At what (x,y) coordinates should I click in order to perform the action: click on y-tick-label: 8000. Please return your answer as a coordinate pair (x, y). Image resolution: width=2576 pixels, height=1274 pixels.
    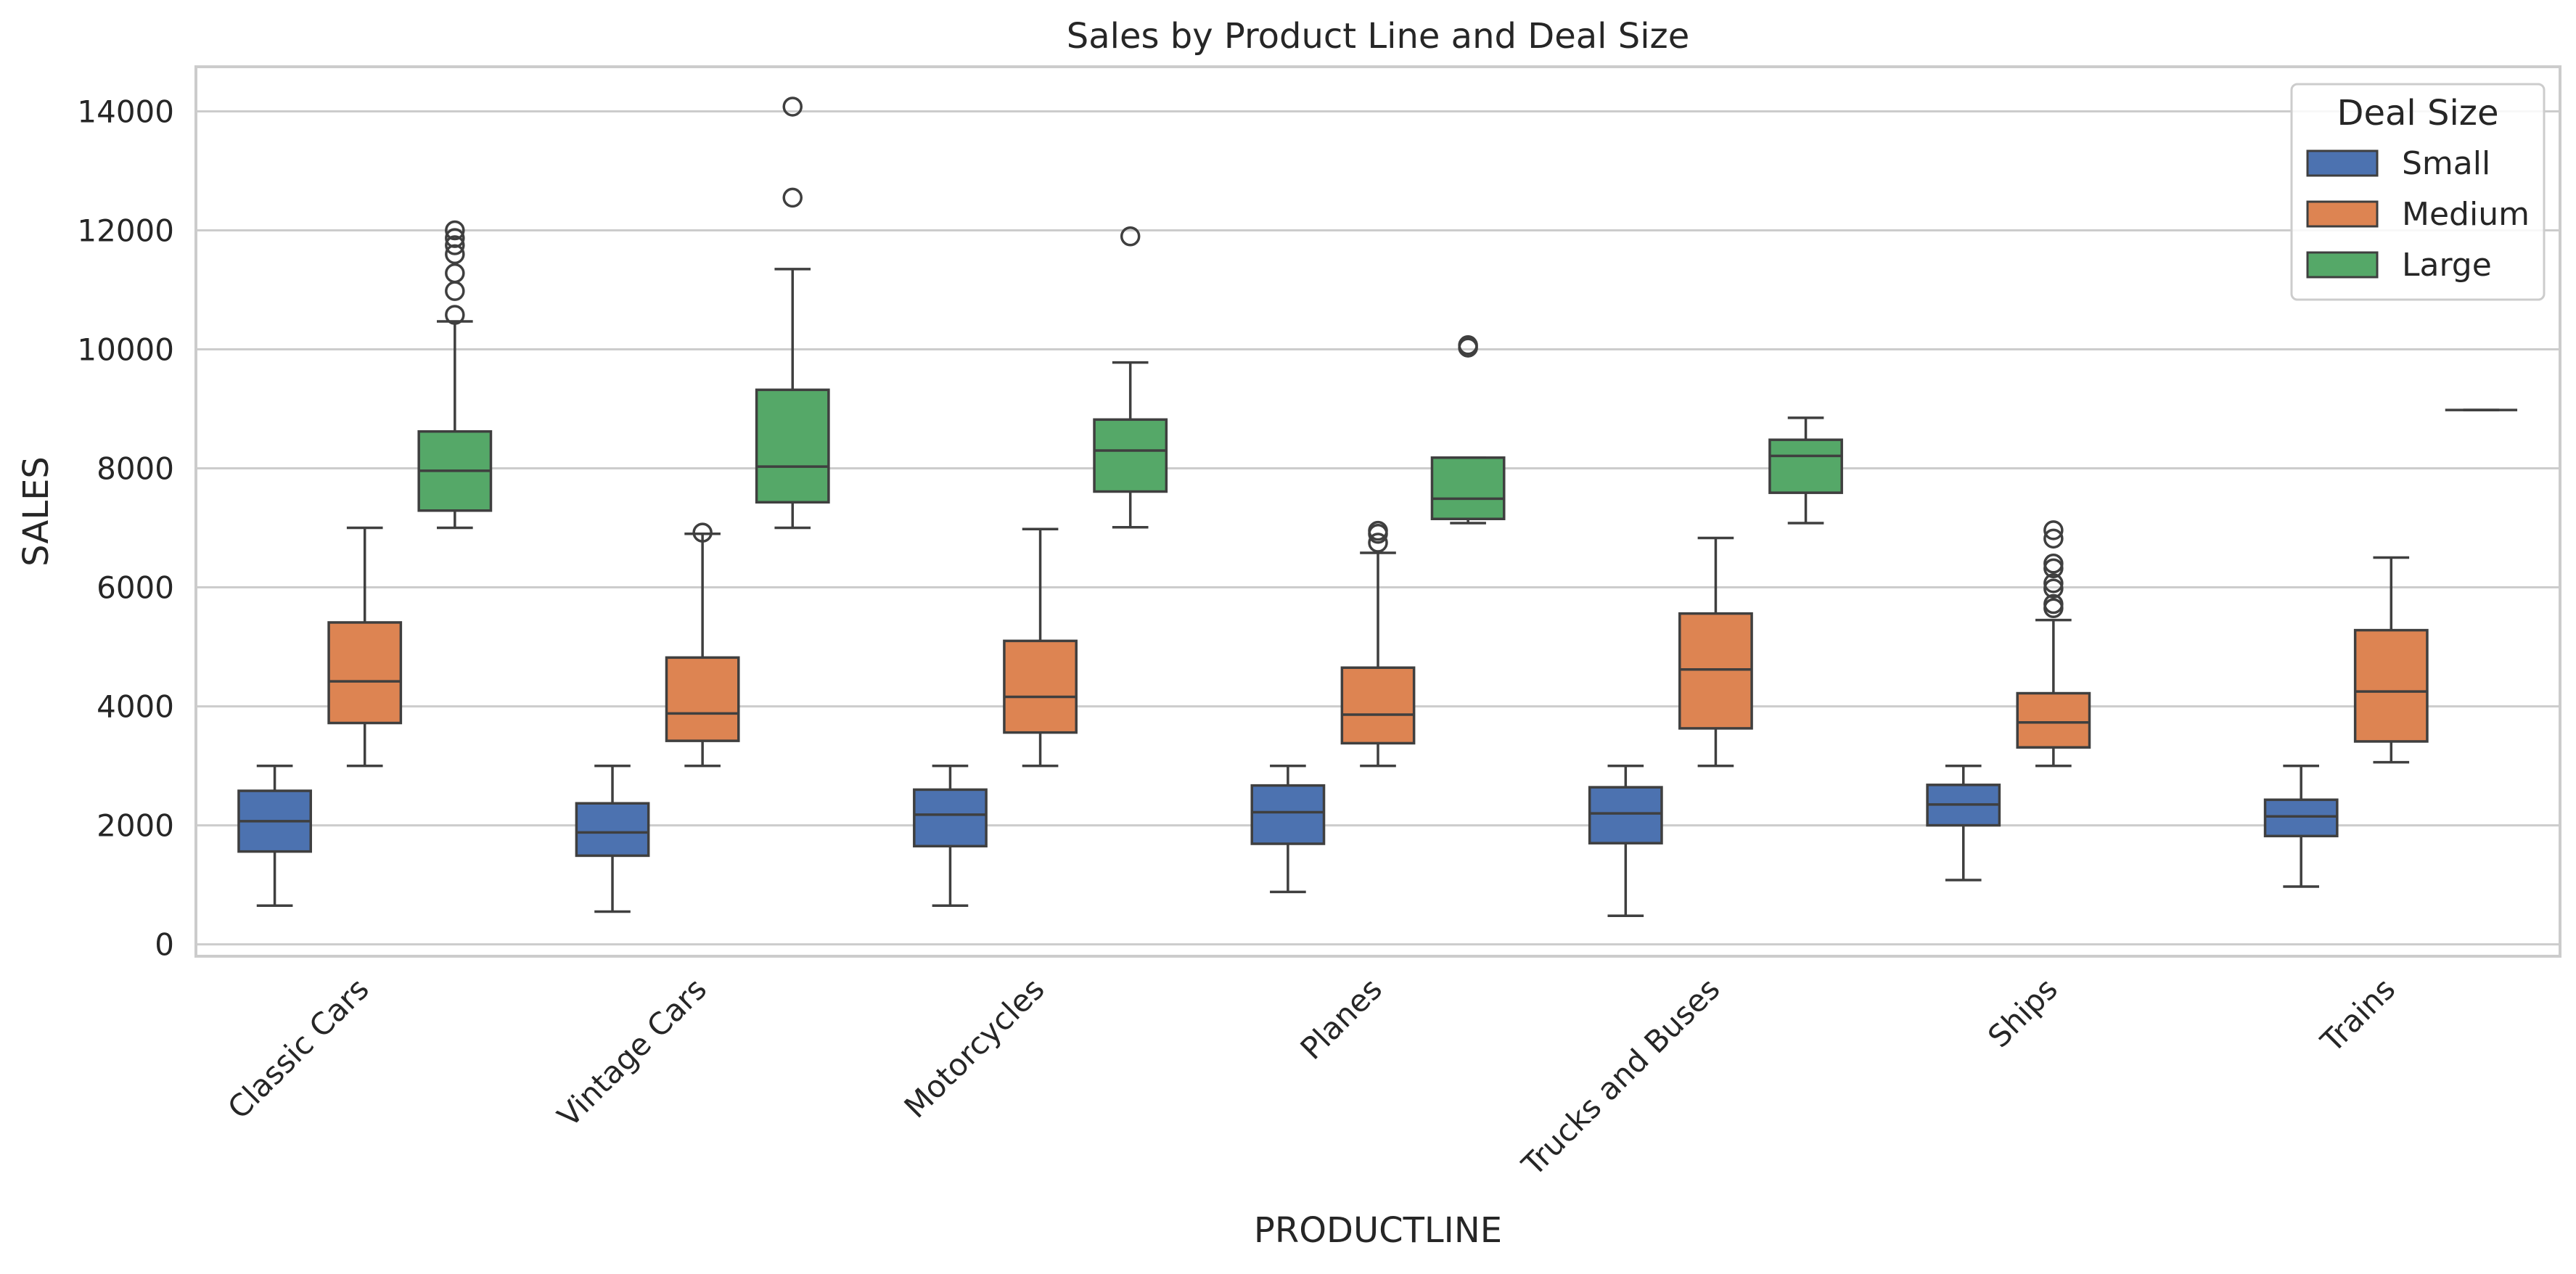
    Looking at the image, I should click on (135, 469).